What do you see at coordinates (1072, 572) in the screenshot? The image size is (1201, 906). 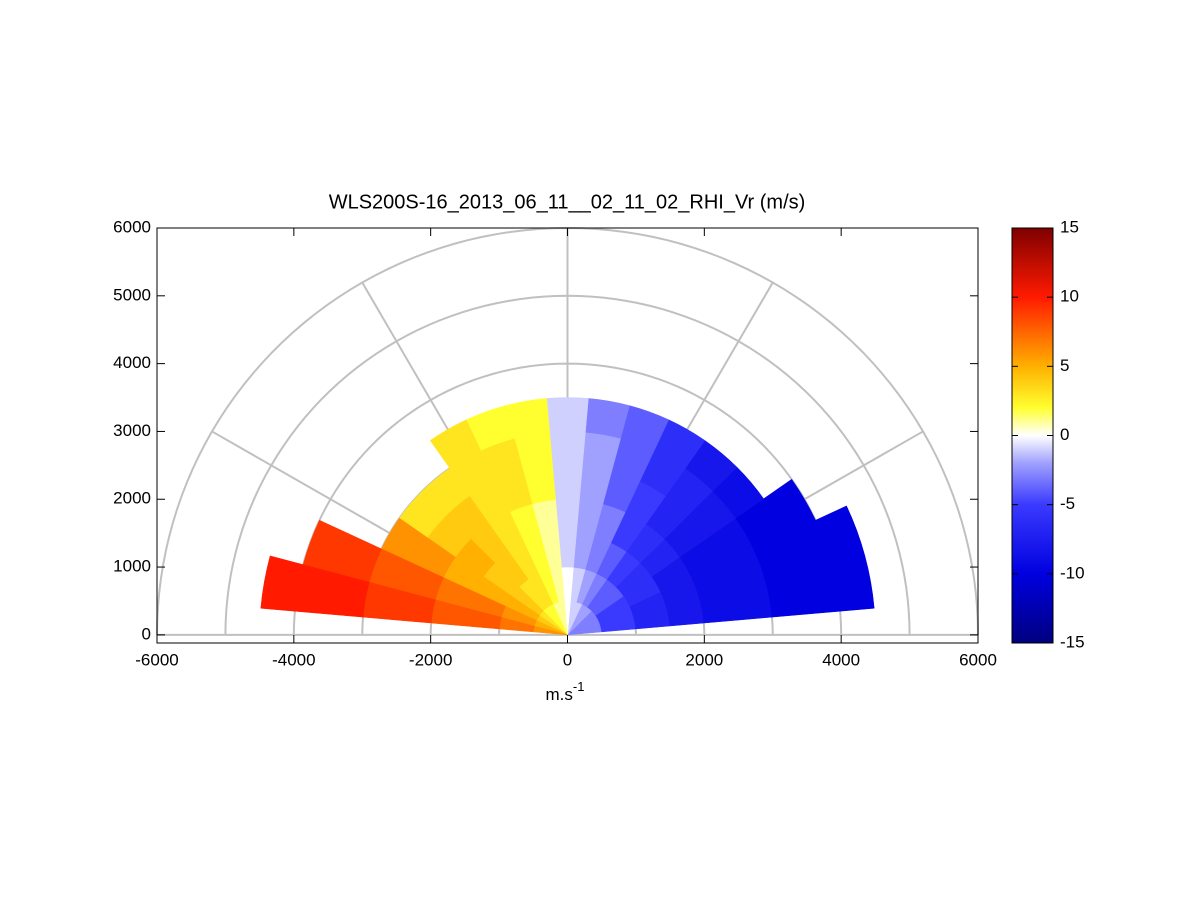 I see `colorbar-tick-label: -10` at bounding box center [1072, 572].